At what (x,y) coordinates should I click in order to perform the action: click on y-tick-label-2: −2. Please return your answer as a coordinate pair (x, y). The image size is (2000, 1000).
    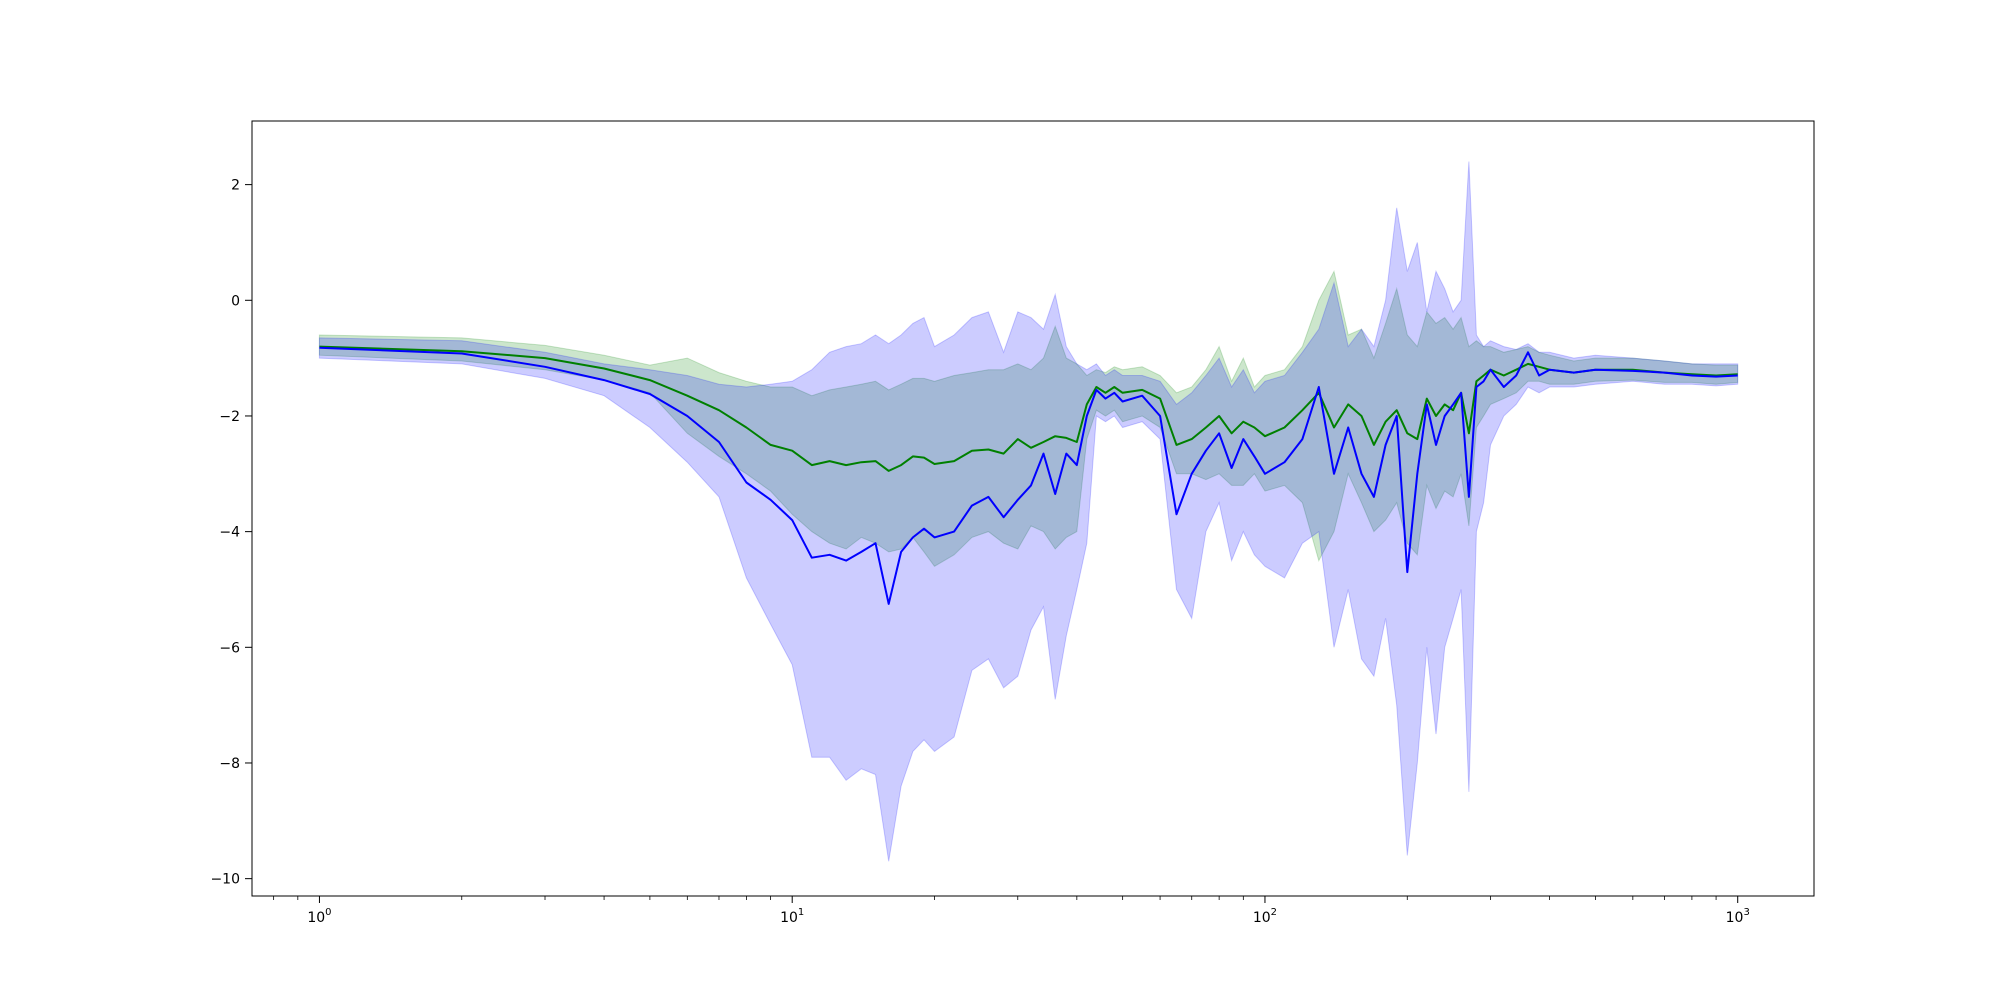
    Looking at the image, I should click on (229, 417).